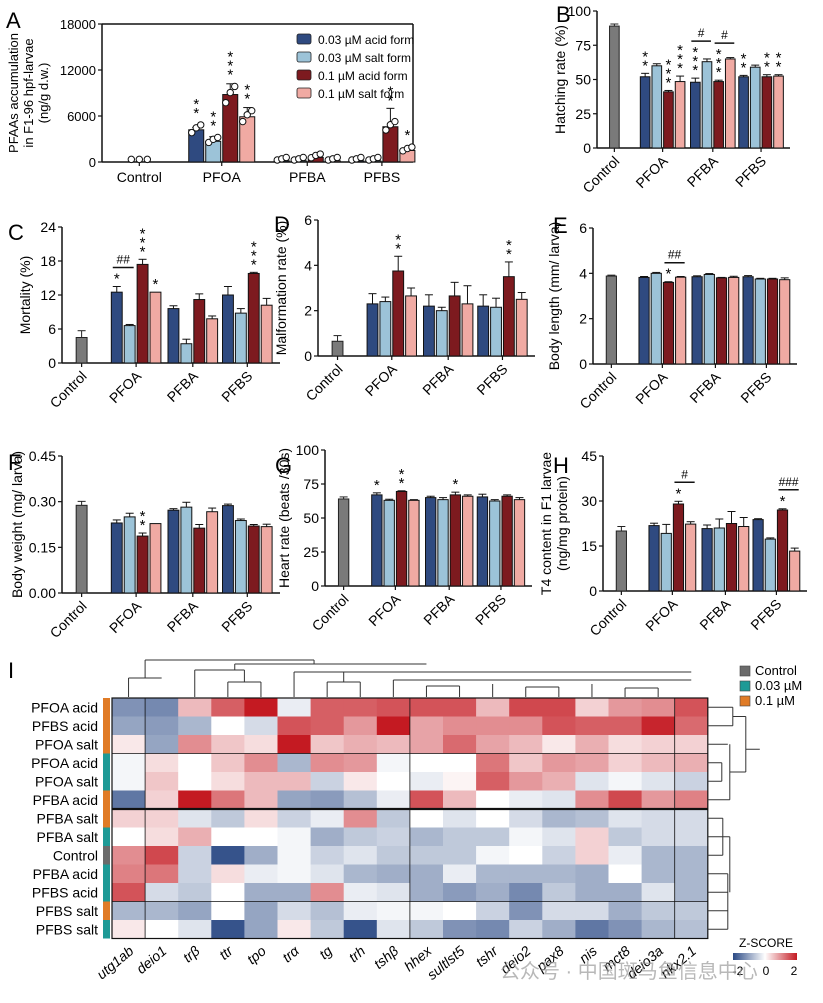  I want to click on legend-label: 0.03 µM acid form, so click(366, 40).